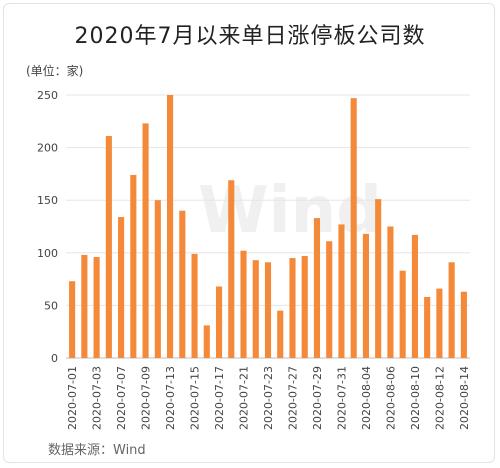 This screenshot has width=500, height=468. I want to click on x-tick-label: 2020-08-14, so click(464, 398).